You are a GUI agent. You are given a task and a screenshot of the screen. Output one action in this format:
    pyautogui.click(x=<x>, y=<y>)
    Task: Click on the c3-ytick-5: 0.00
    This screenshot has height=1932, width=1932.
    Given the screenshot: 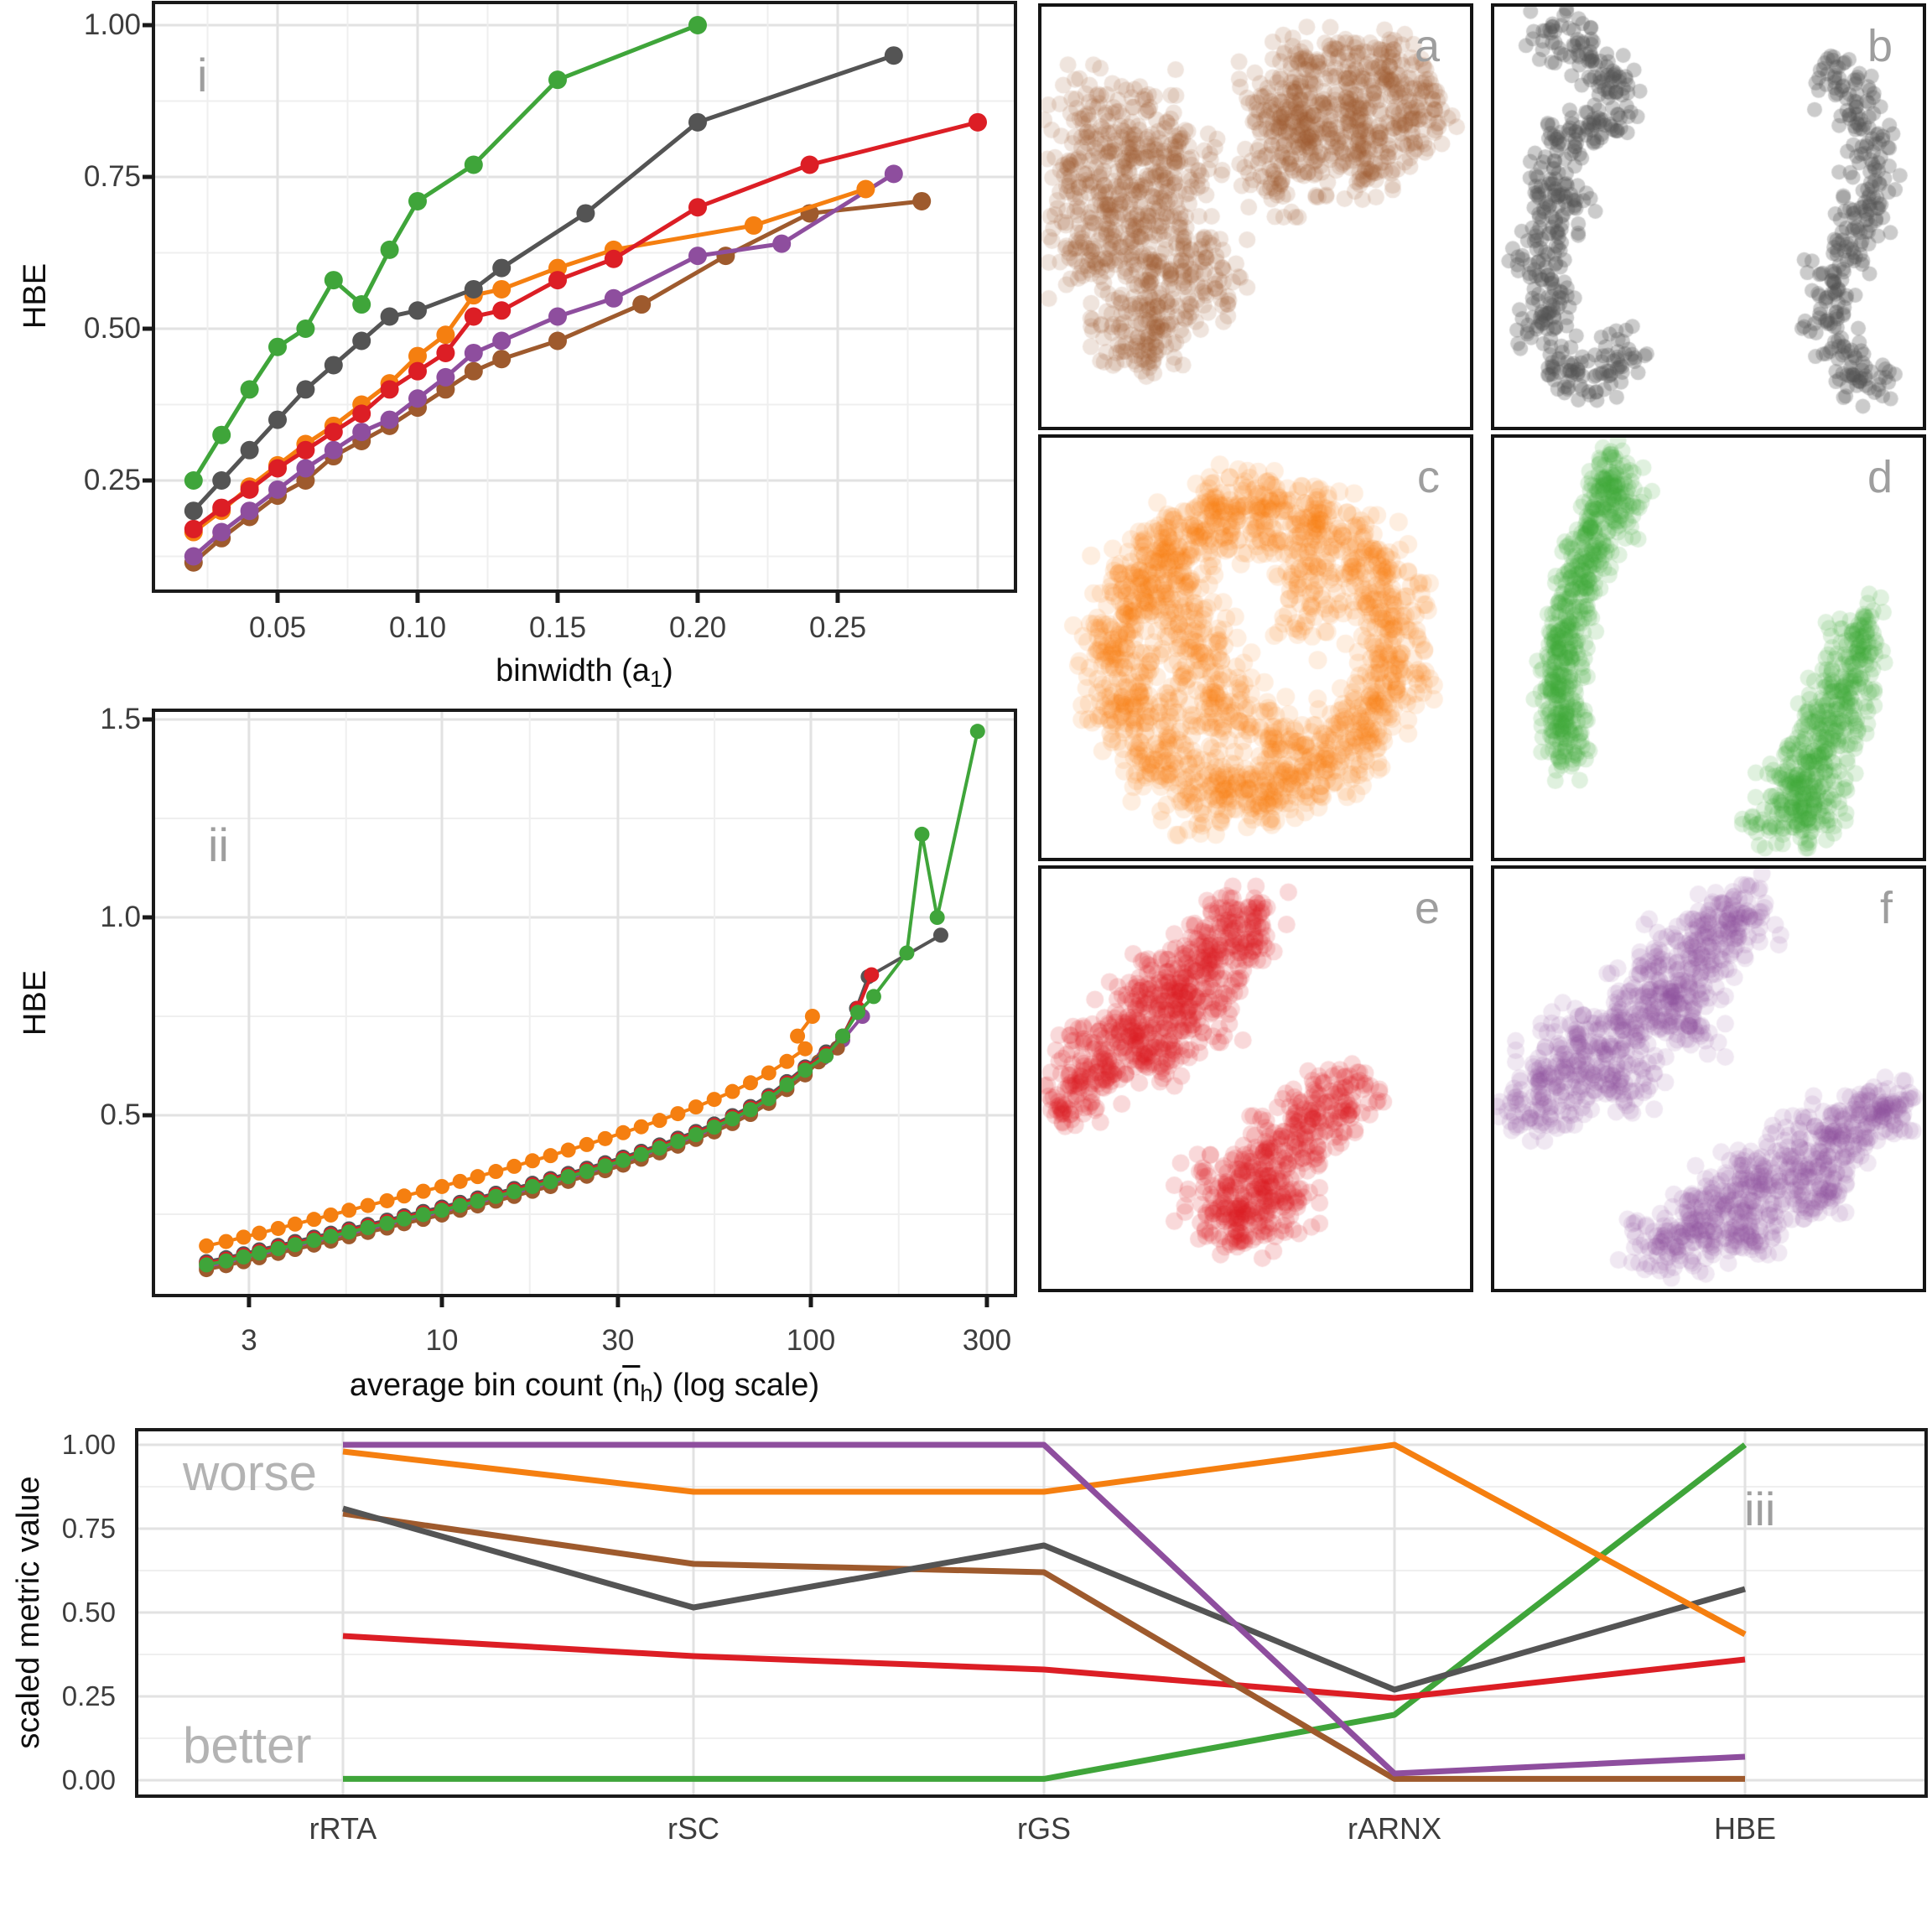 What is the action you would take?
    pyautogui.click(x=88, y=1779)
    